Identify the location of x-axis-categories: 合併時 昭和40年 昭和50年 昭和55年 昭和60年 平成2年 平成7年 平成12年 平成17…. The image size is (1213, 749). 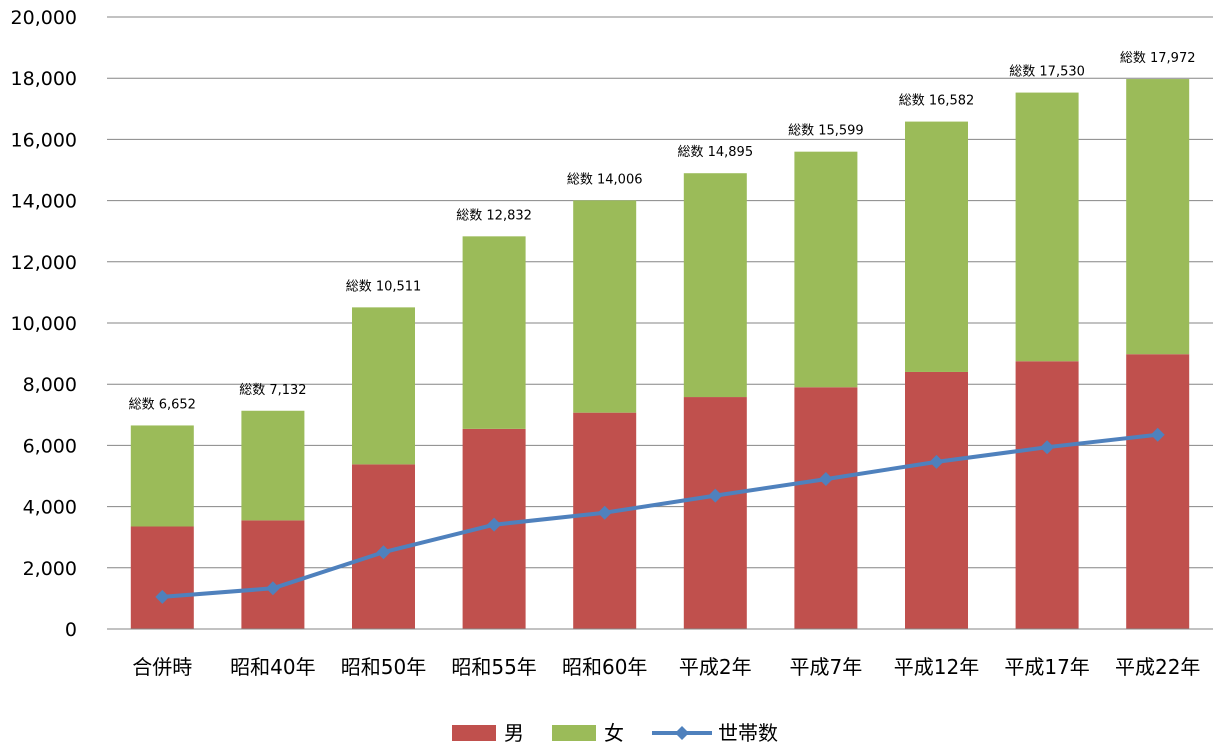
(666, 667).